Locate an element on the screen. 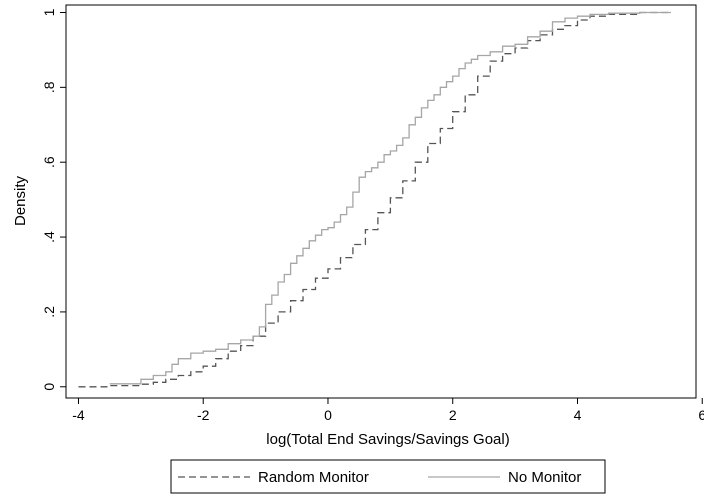 The image size is (704, 497). x-tick-label: -2 is located at coordinates (203, 415).